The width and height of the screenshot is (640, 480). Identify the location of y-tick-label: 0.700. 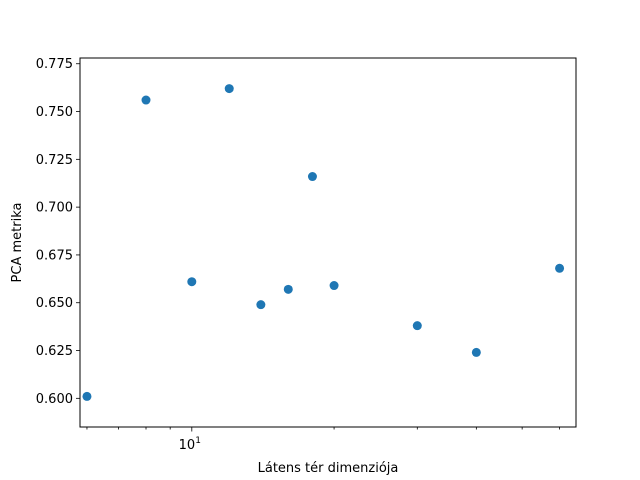
(54, 208).